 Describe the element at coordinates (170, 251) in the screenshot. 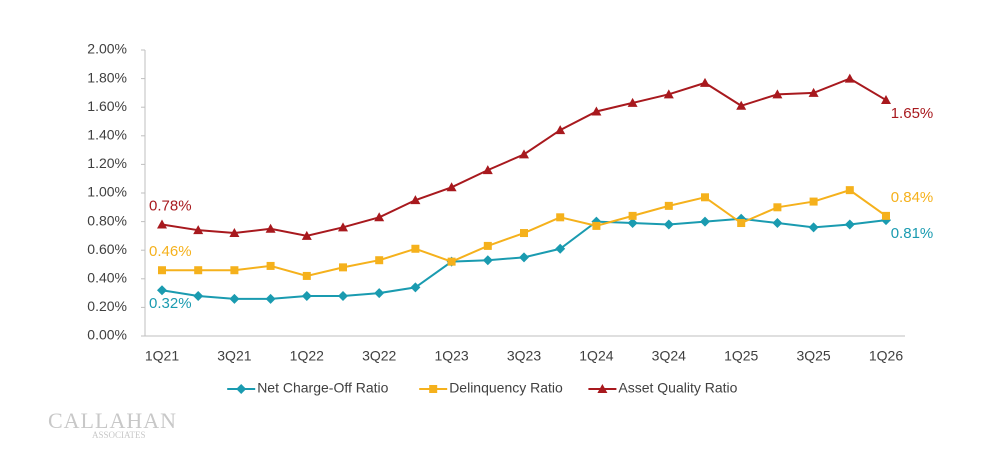

I see `data-label: 0.46%` at that location.